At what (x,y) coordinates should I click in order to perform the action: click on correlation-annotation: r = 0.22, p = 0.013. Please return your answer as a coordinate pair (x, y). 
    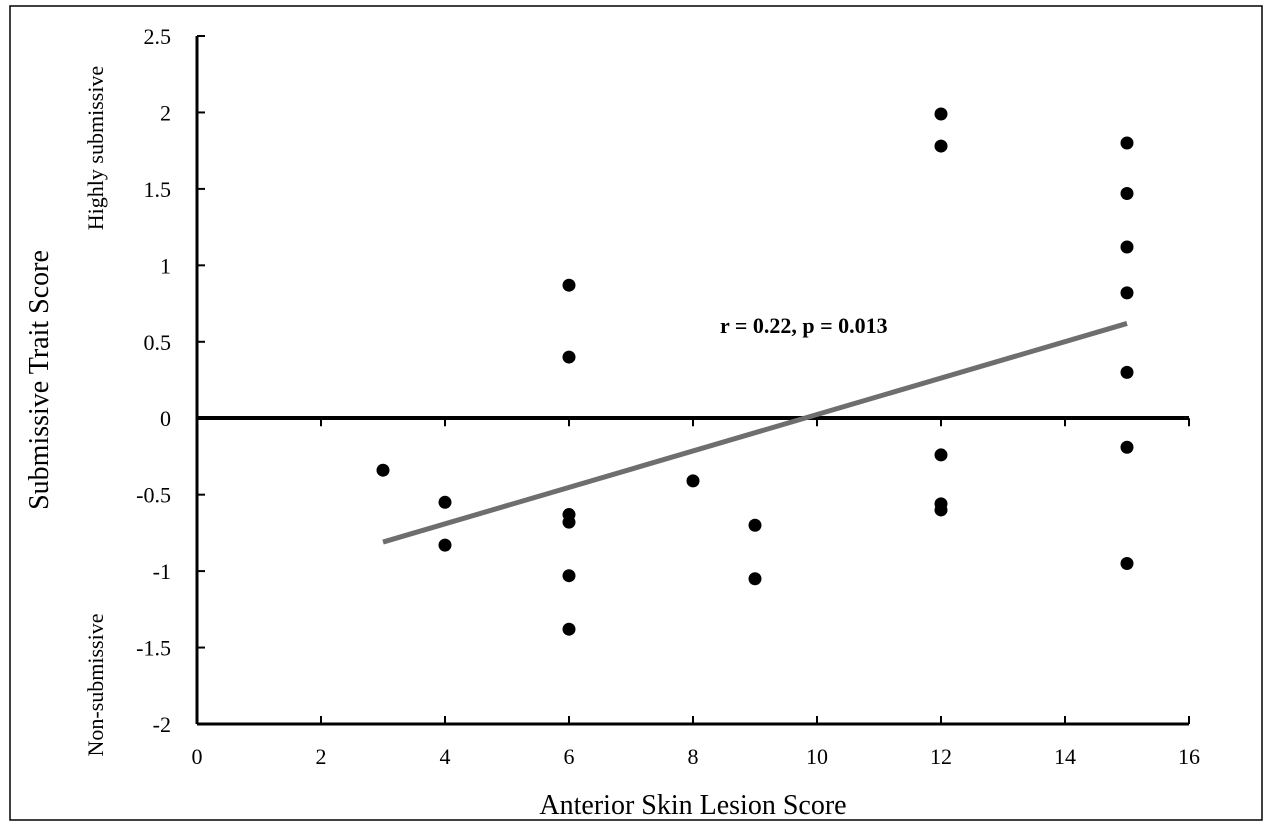
    Looking at the image, I should click on (804, 325).